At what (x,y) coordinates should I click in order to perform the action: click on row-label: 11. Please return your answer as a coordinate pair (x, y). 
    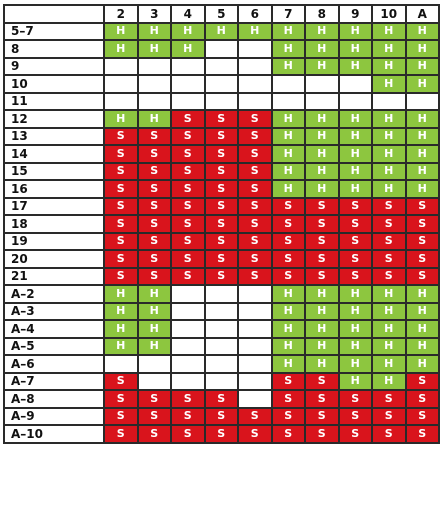
    Looking at the image, I should click on (54, 101).